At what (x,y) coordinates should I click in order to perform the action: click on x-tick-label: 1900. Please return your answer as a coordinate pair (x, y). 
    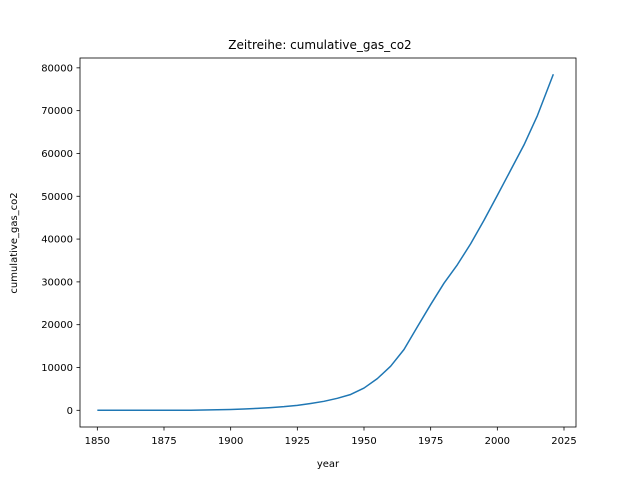
    Looking at the image, I should click on (230, 441).